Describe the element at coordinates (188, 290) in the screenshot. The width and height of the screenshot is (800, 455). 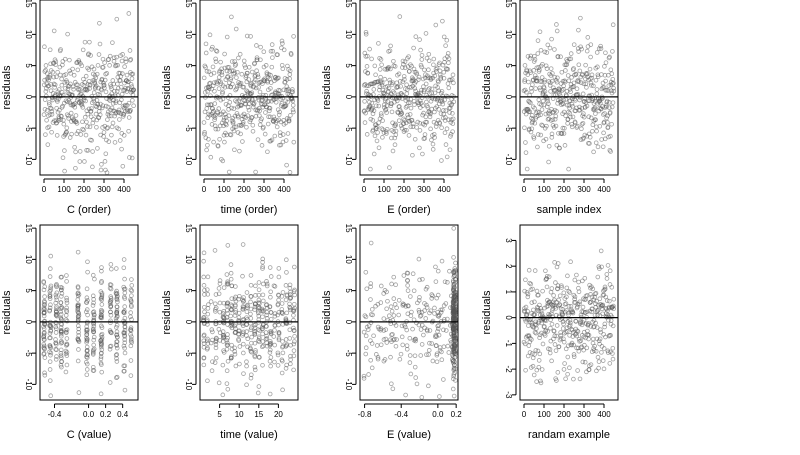
I see `y-tick-label: 5` at that location.